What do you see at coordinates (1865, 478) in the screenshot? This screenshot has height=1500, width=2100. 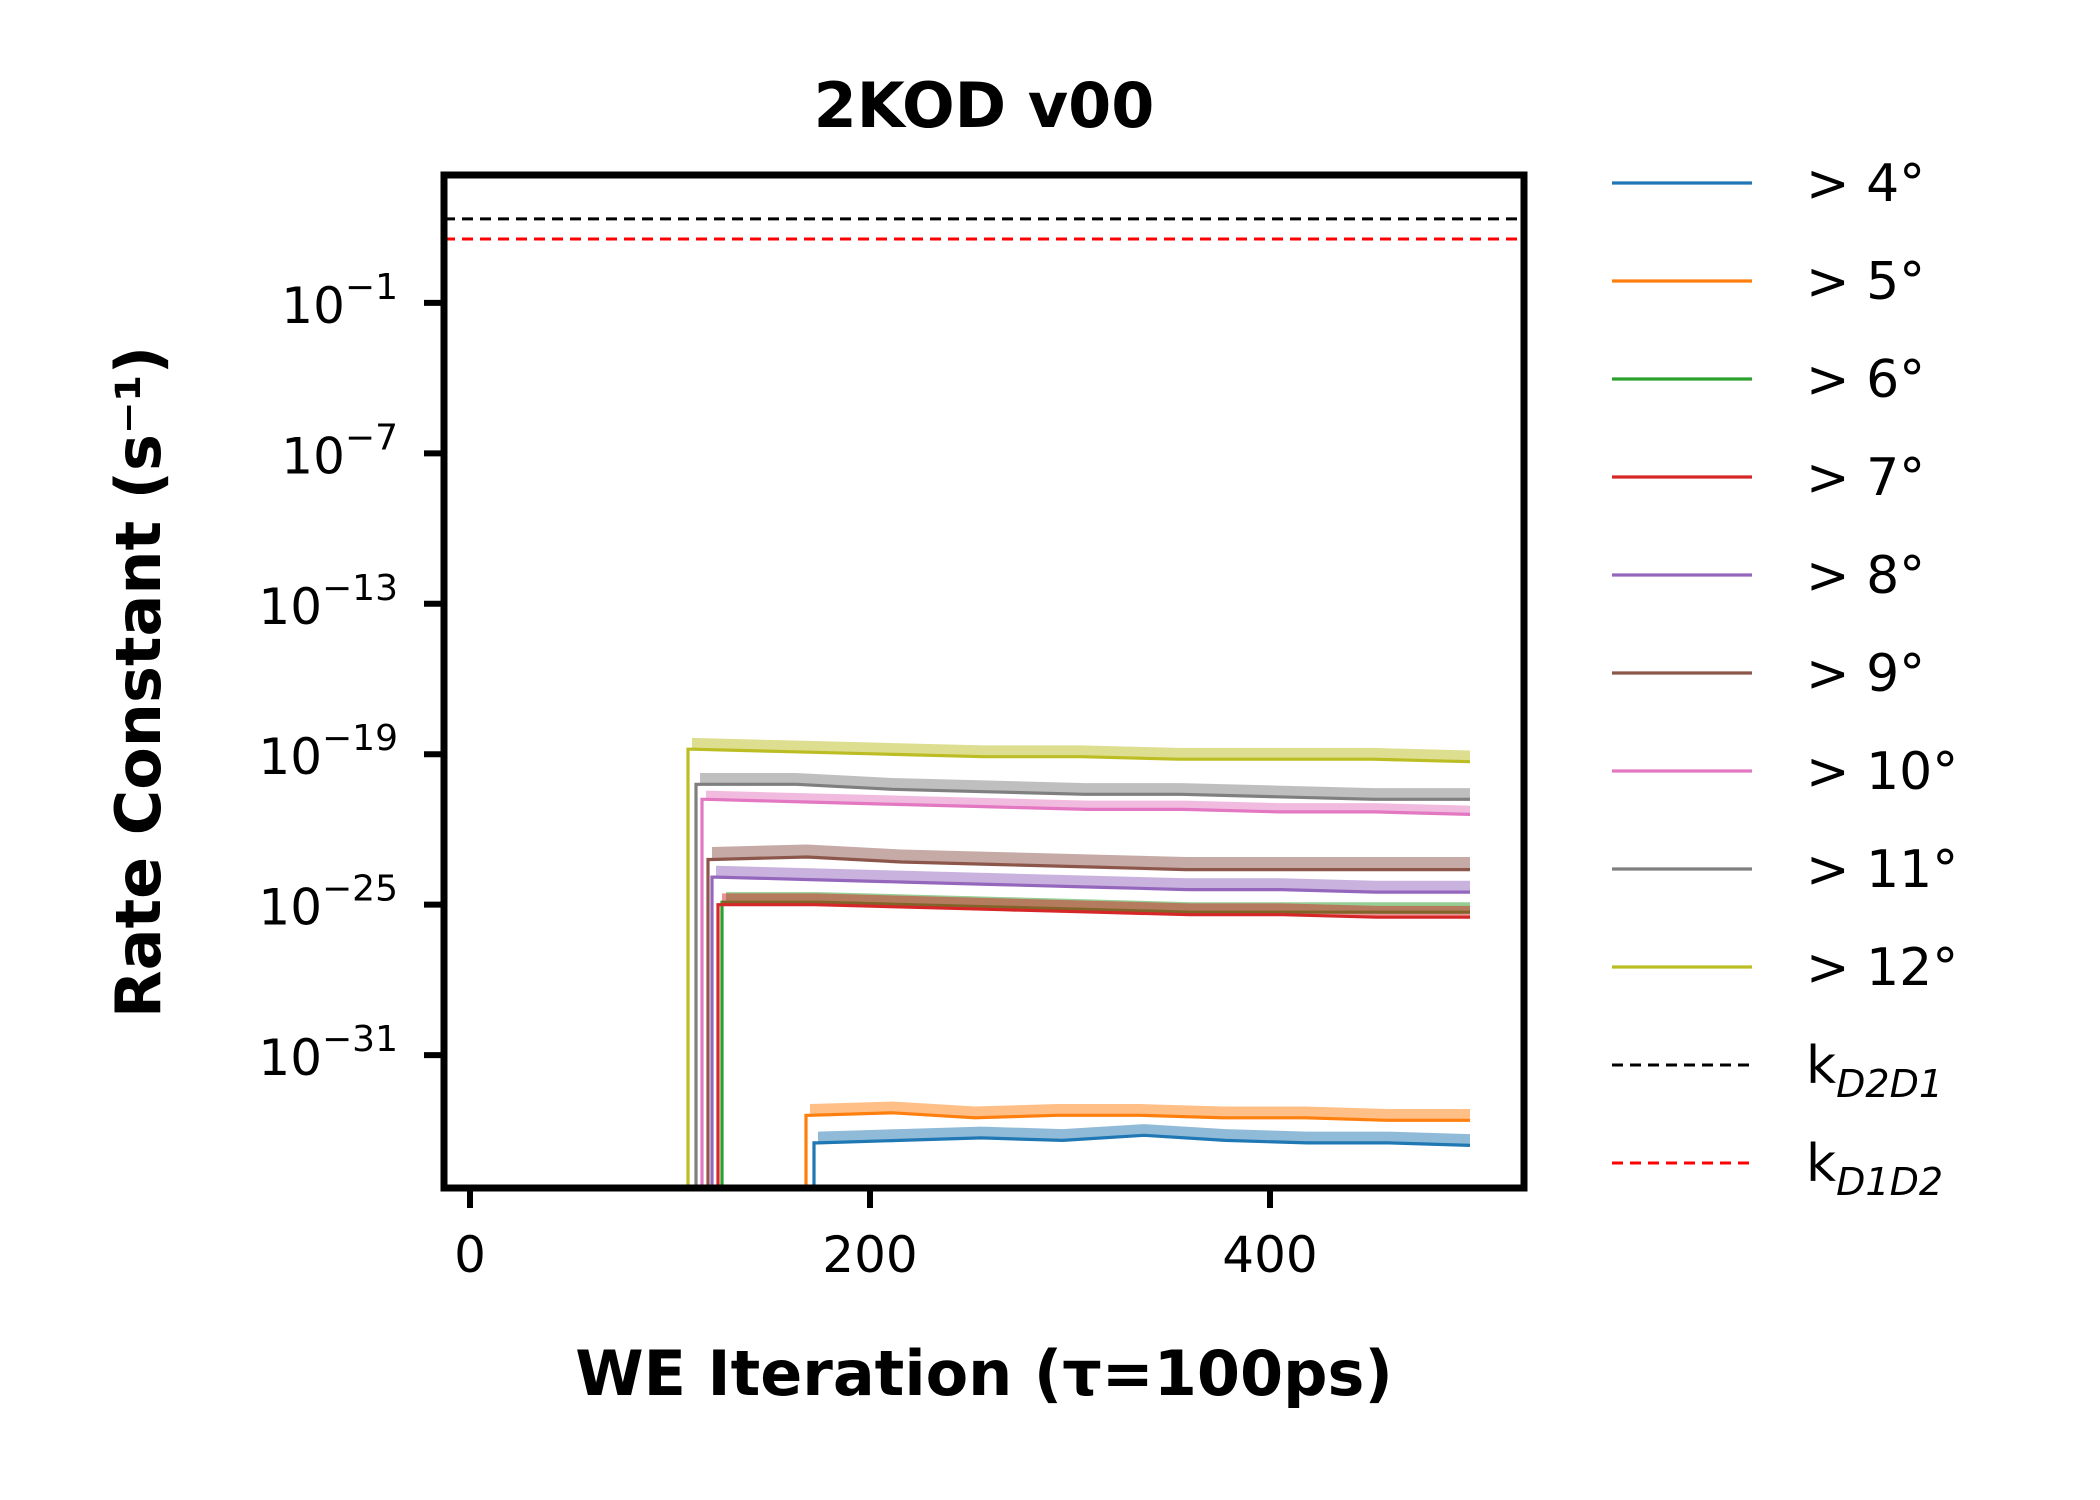 I see `legend-label: > 7°` at bounding box center [1865, 478].